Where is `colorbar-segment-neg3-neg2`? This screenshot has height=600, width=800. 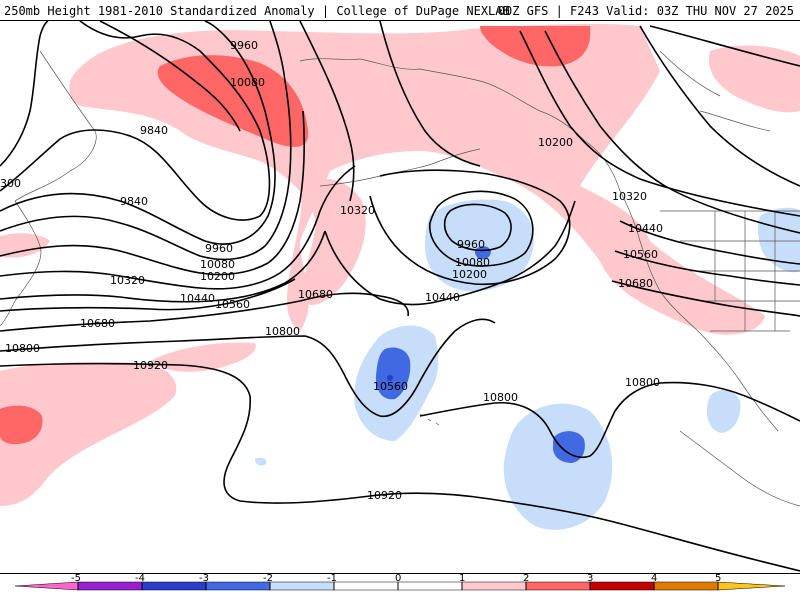
colorbar-segment-neg3-neg2 is located at coordinates (238, 586).